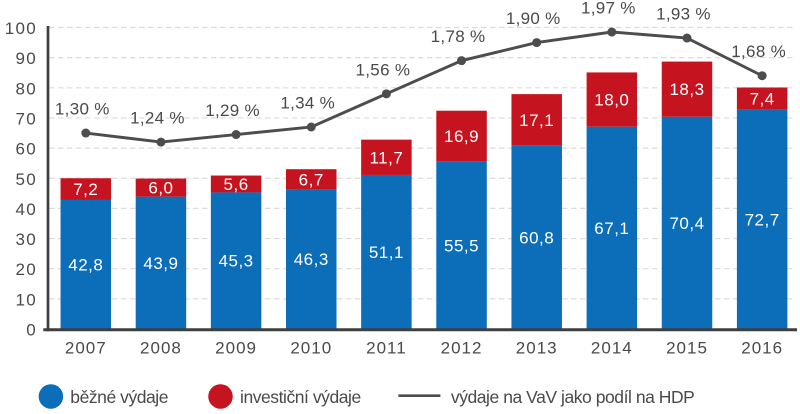  What do you see at coordinates (386, 157) in the screenshot?
I see `svg-text: 11,7` at bounding box center [386, 157].